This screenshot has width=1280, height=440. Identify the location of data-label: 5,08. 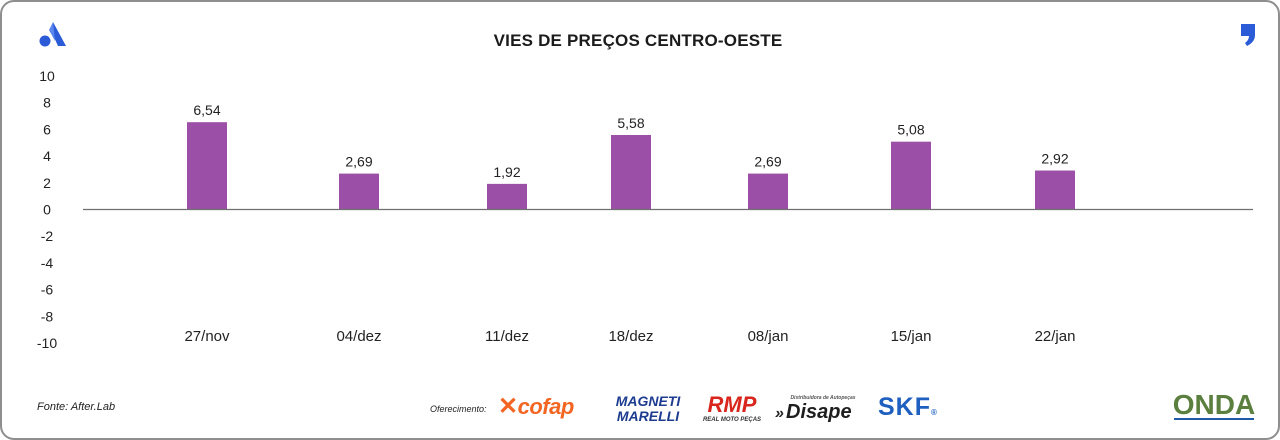
(910, 130).